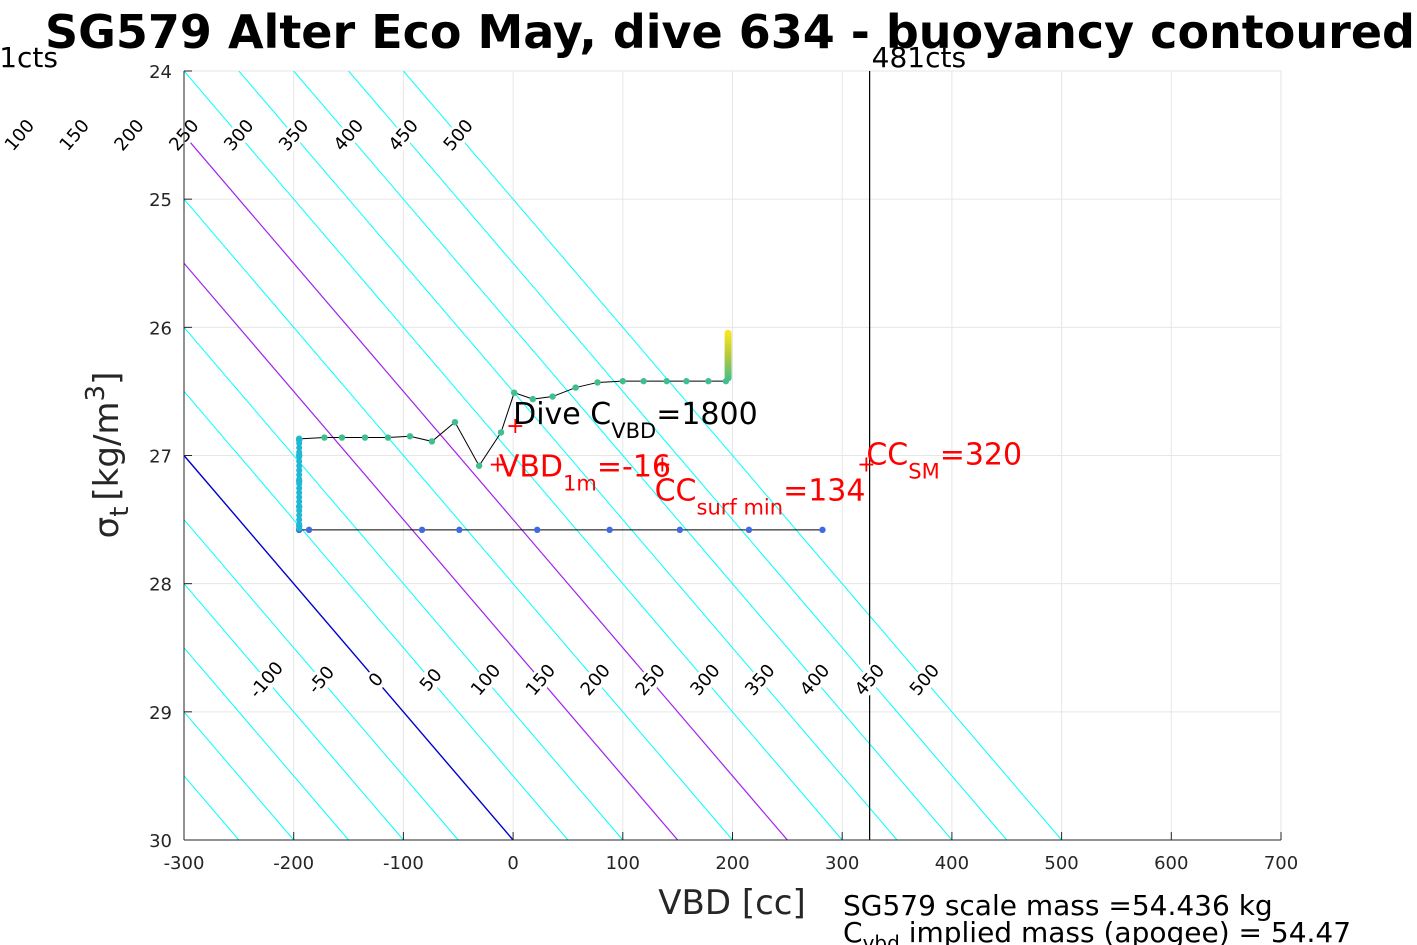 The height and width of the screenshot is (945, 1417). I want to click on annotation-value: =-16, so click(634, 466).